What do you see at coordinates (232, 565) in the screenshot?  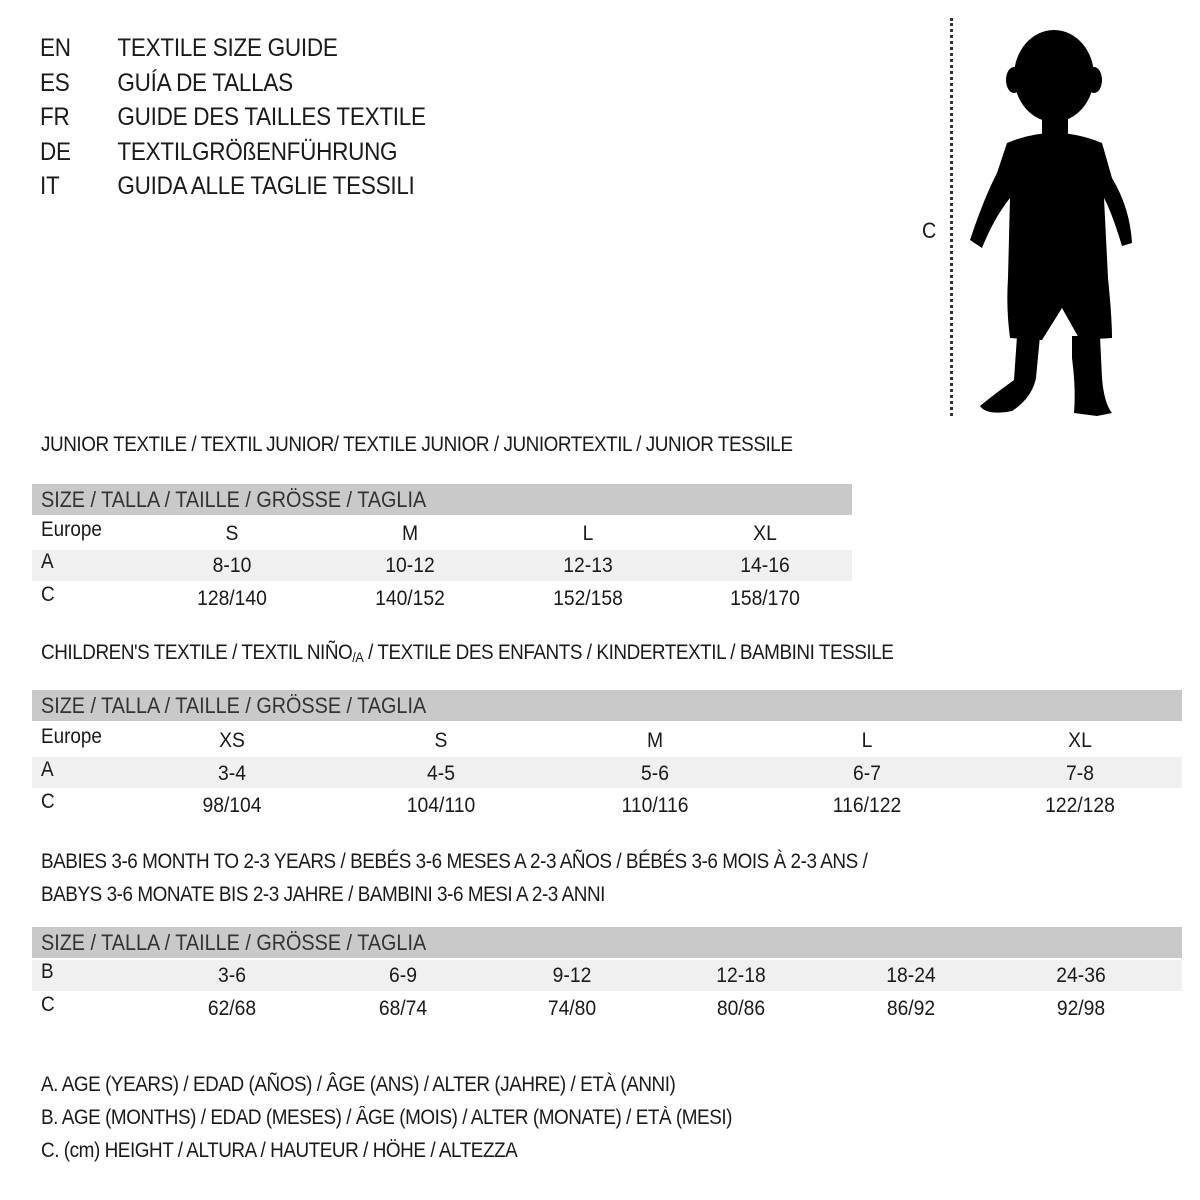 I see `table-cell: 8-10` at bounding box center [232, 565].